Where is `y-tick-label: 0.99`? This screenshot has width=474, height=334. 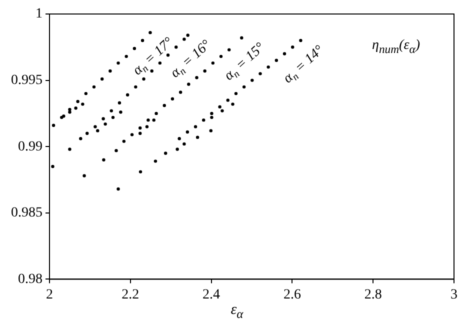
y-tick-label: 0.99 is located at coordinates (30, 146).